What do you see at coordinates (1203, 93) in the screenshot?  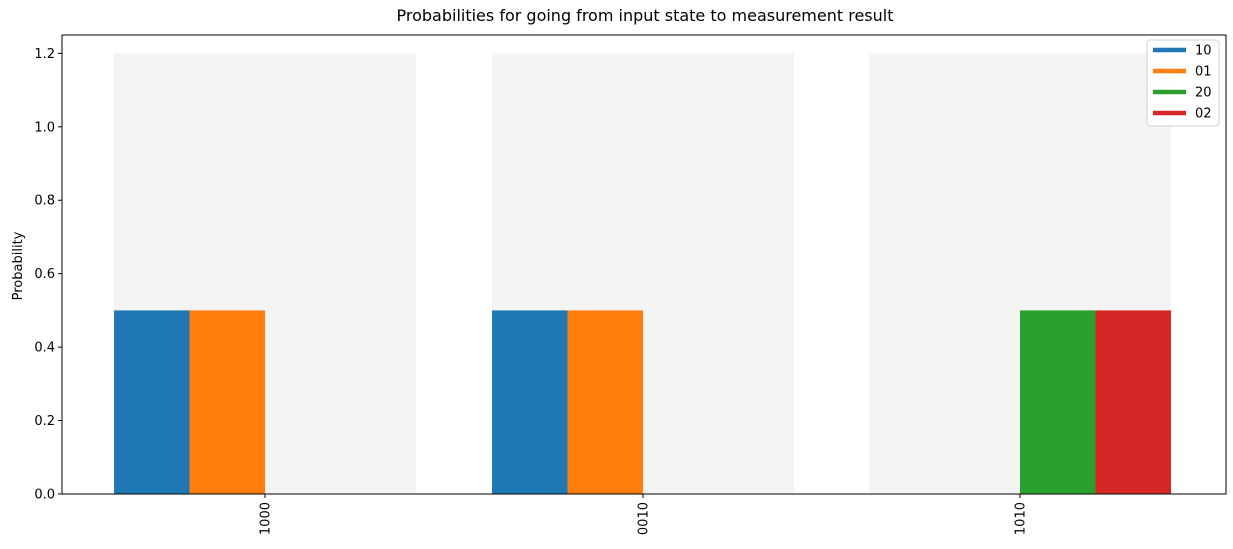 I see `legend-label-20: 20` at bounding box center [1203, 93].